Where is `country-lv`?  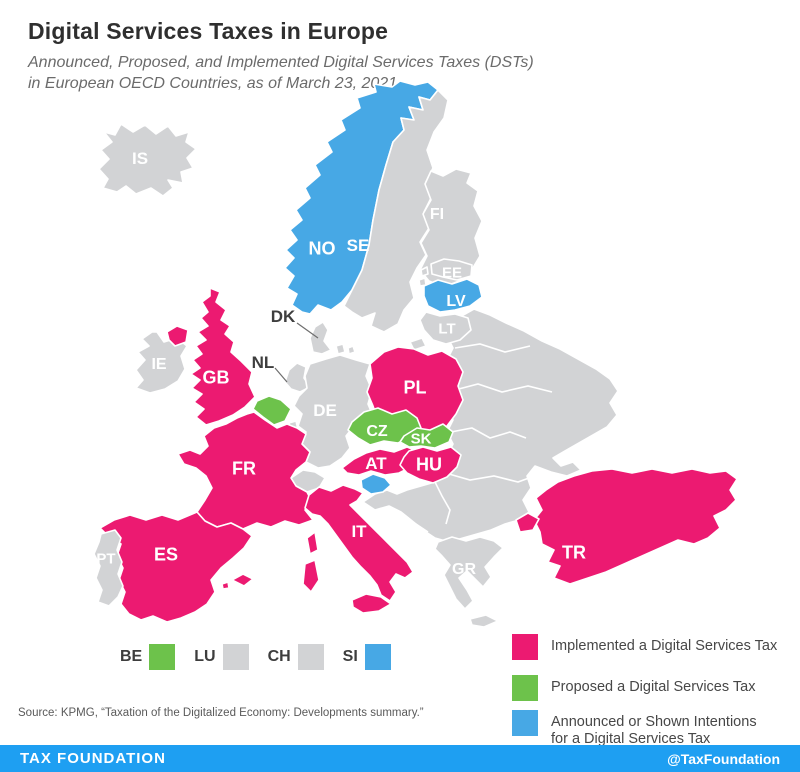
country-lv is located at coordinates (453, 295).